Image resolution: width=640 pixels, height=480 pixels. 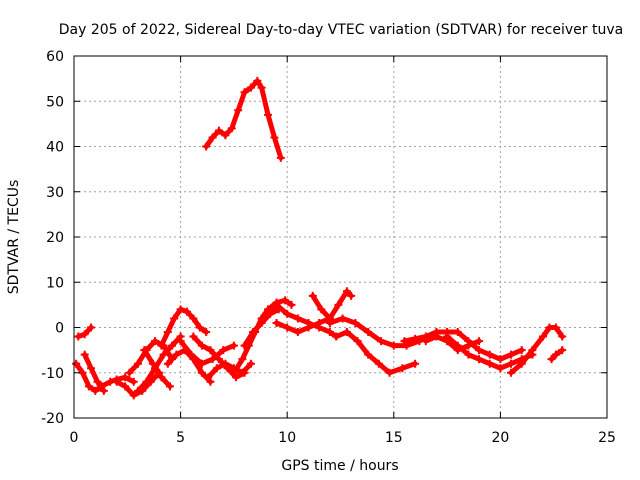 I want to click on y-tick-label: 60, so click(x=55, y=57).